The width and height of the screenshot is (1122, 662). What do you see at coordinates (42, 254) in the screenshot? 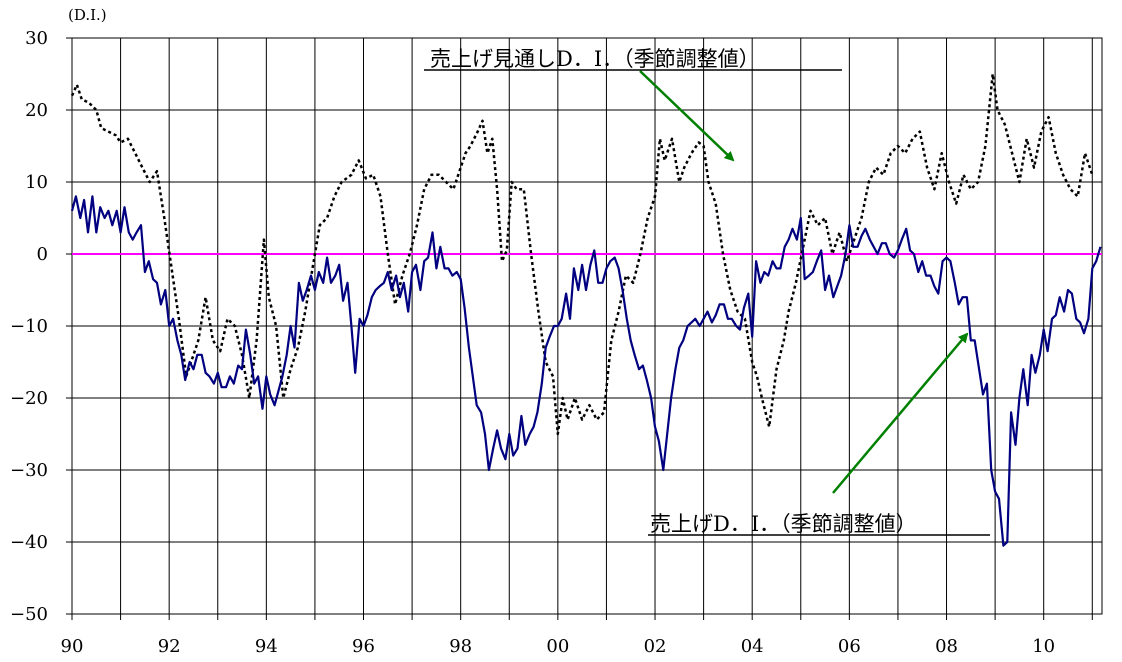
I see `y-tick-label: 0` at bounding box center [42, 254].